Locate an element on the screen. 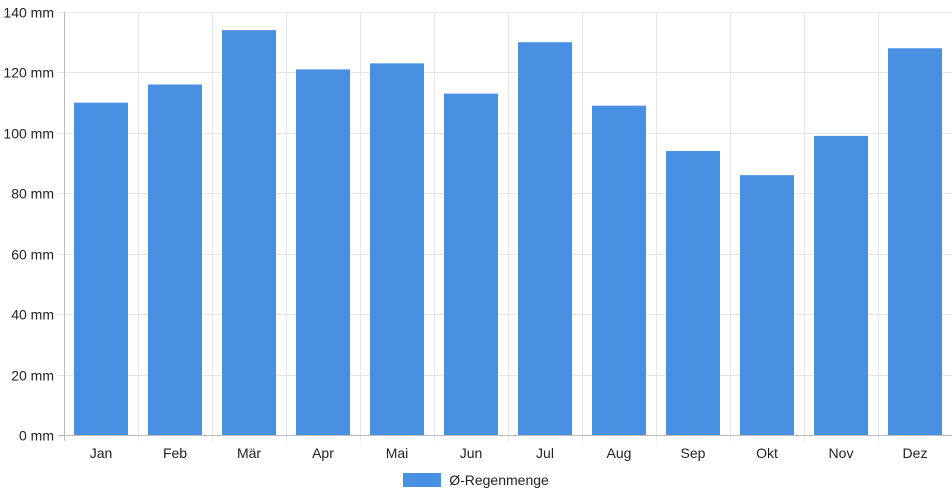  y-tick-label: 80 mm is located at coordinates (32, 194).